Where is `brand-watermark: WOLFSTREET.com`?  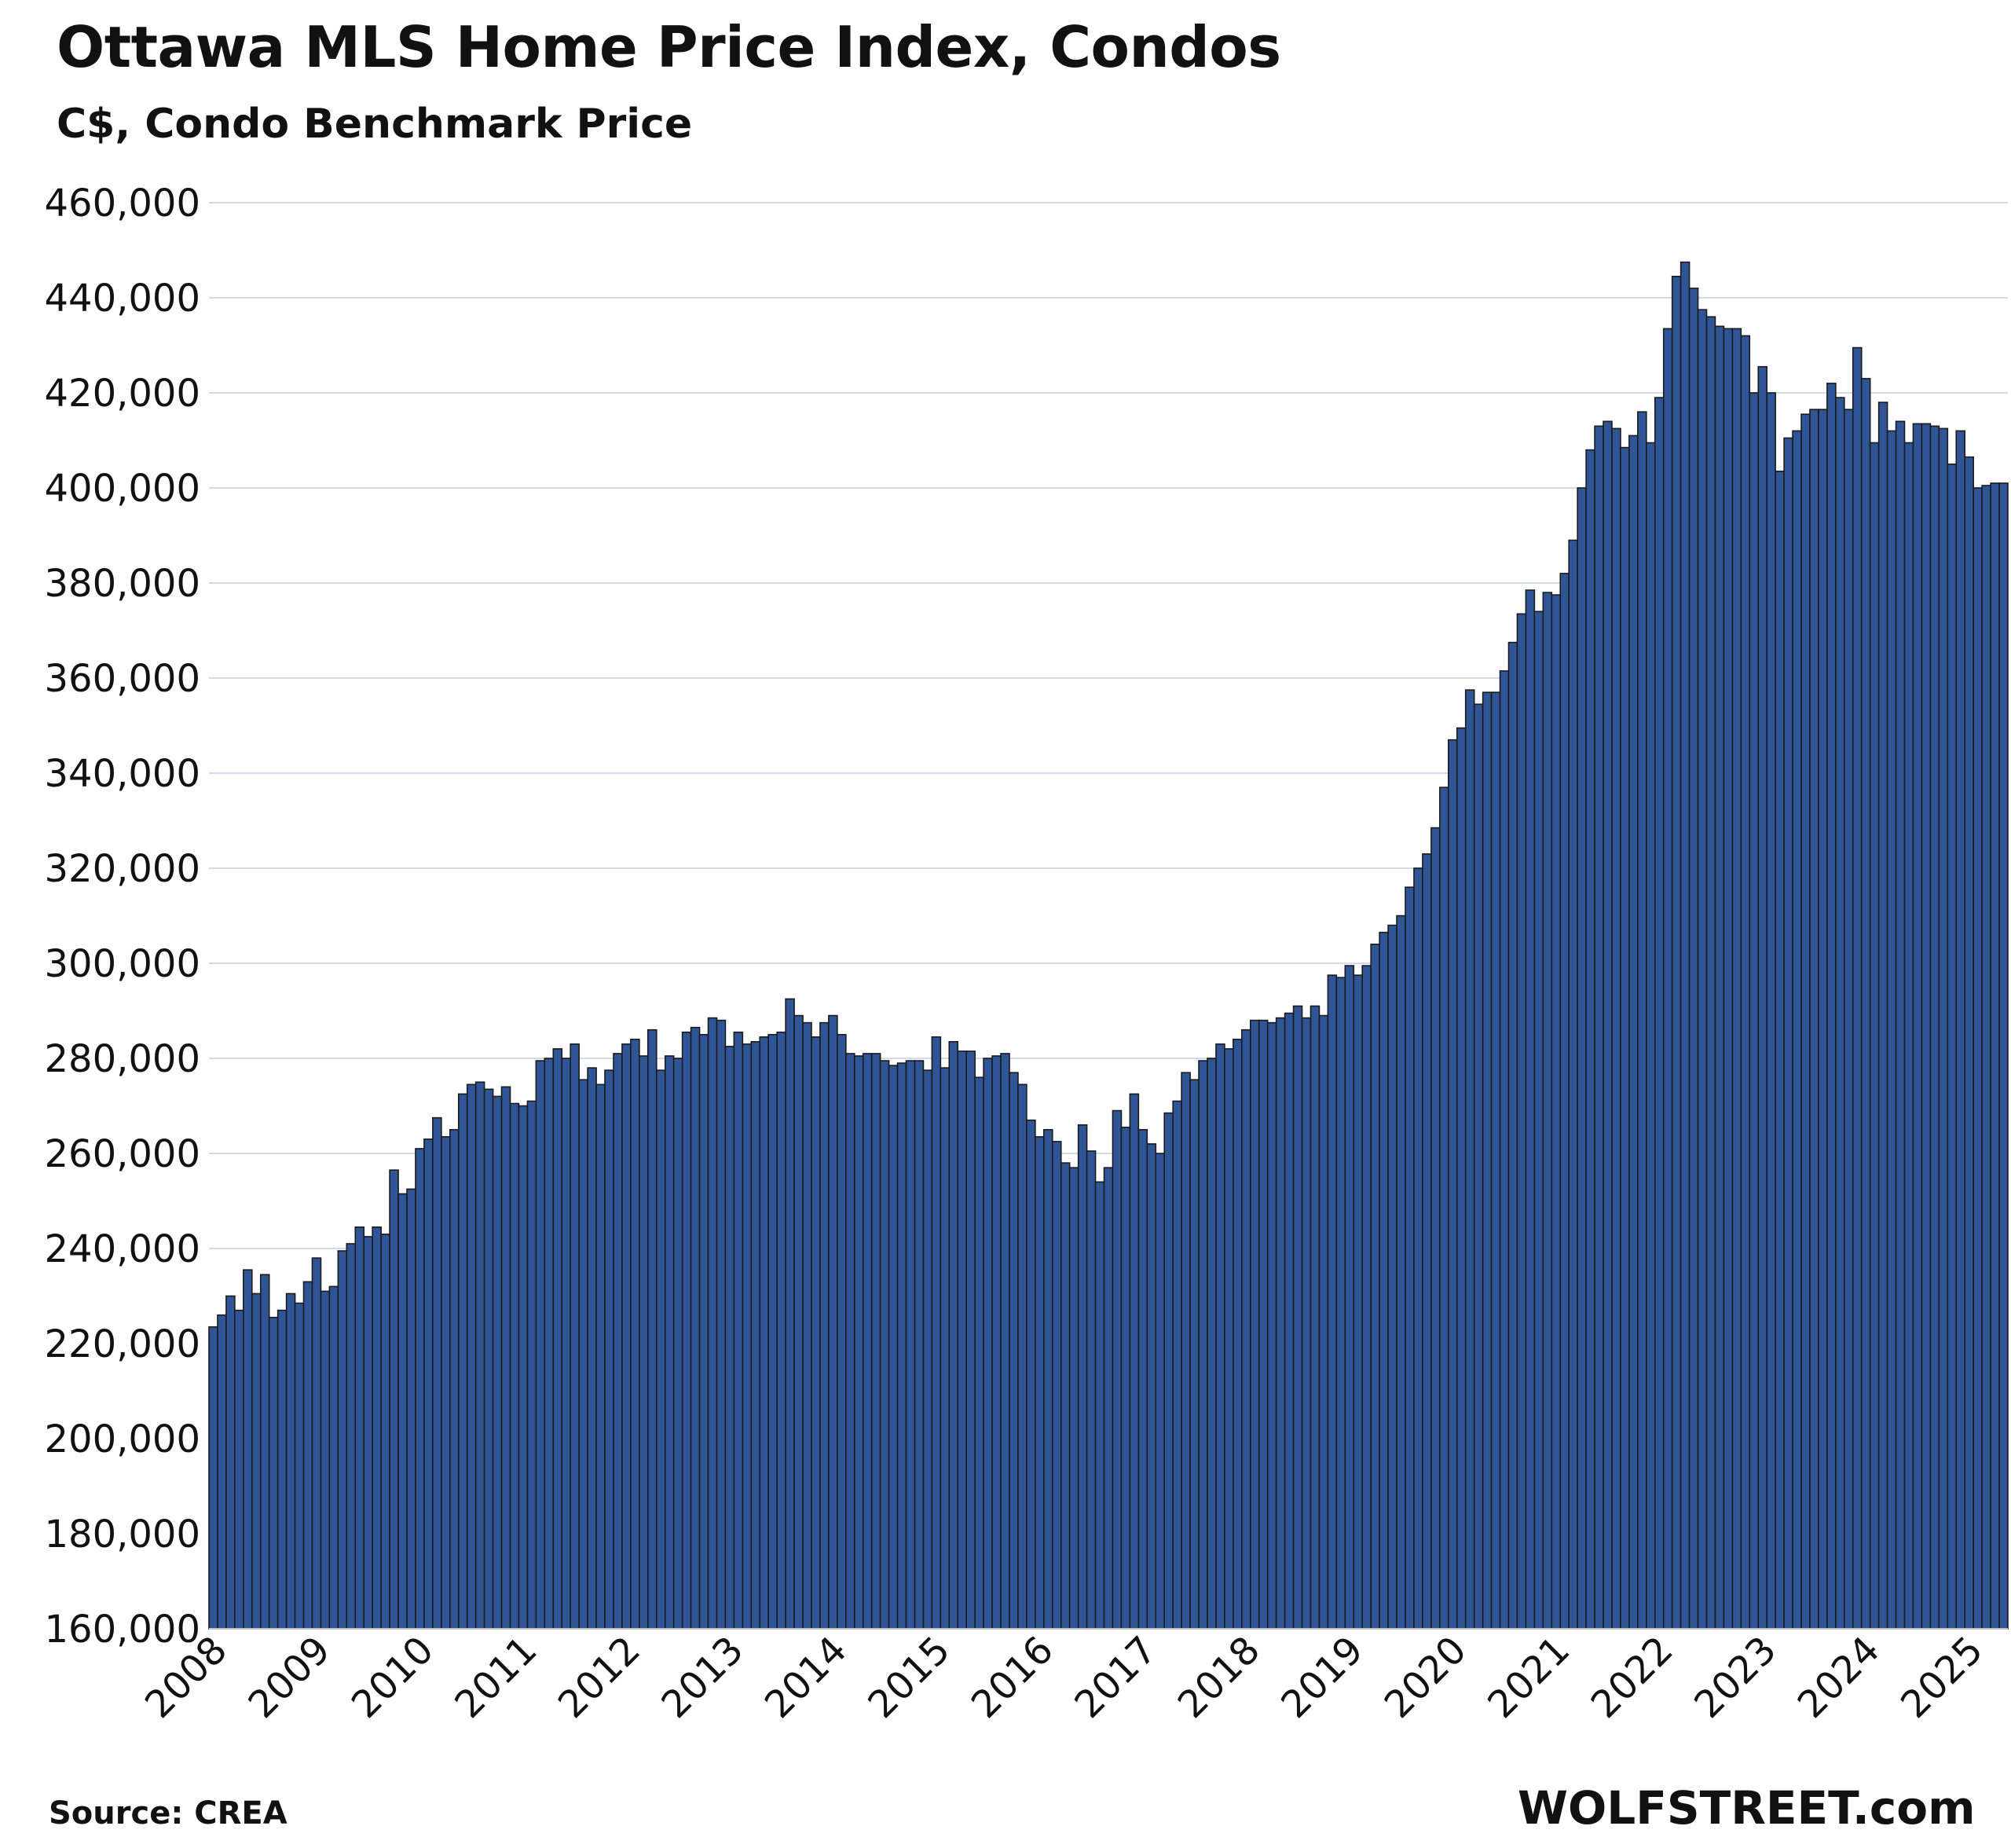
brand-watermark: WOLFSTREET.com is located at coordinates (1747, 1808).